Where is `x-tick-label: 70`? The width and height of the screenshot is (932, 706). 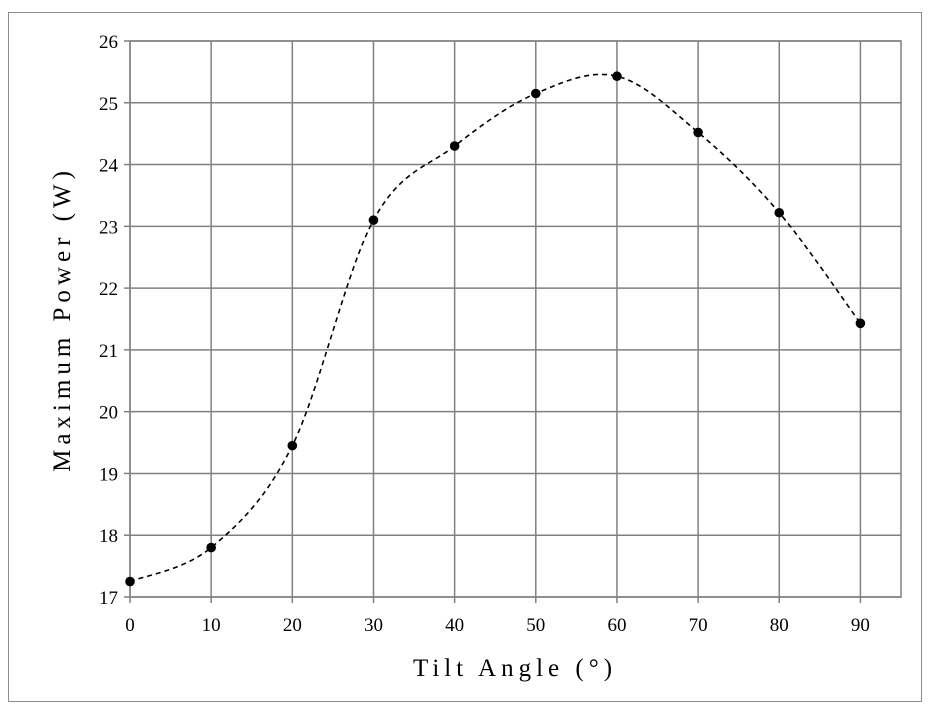 x-tick-label: 70 is located at coordinates (698, 625).